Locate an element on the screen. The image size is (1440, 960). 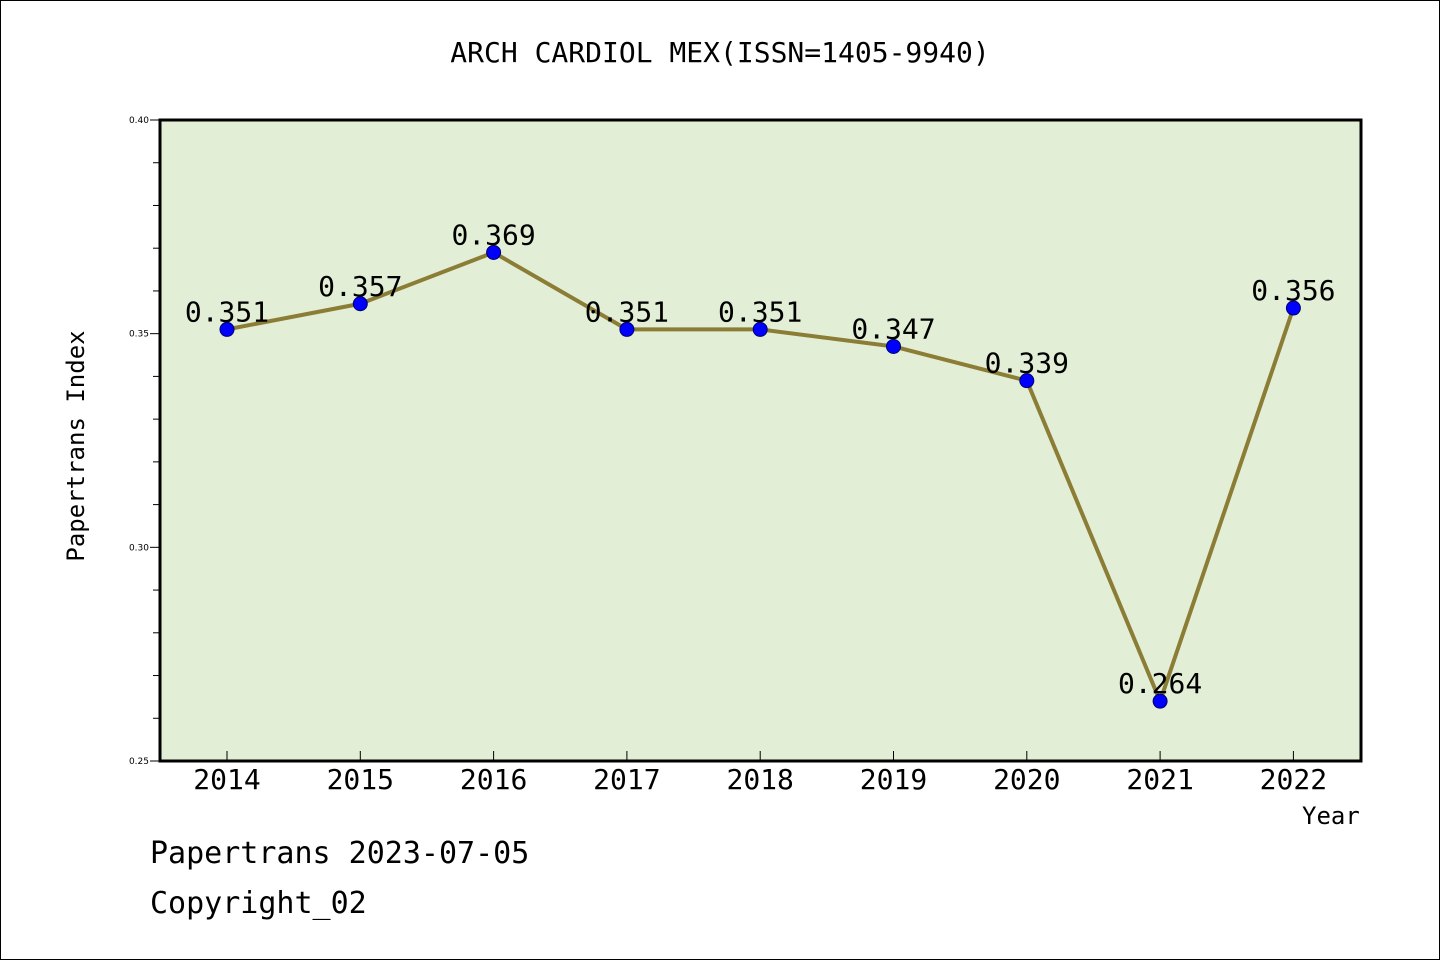
x-axis-label: Year is located at coordinates (1331, 816).